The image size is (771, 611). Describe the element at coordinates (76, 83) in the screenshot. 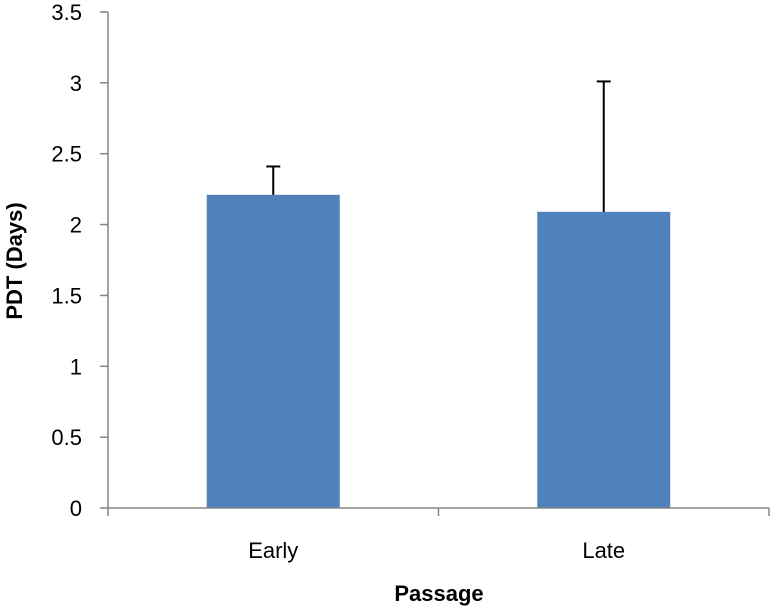

I see `y-tick-label: 3` at that location.